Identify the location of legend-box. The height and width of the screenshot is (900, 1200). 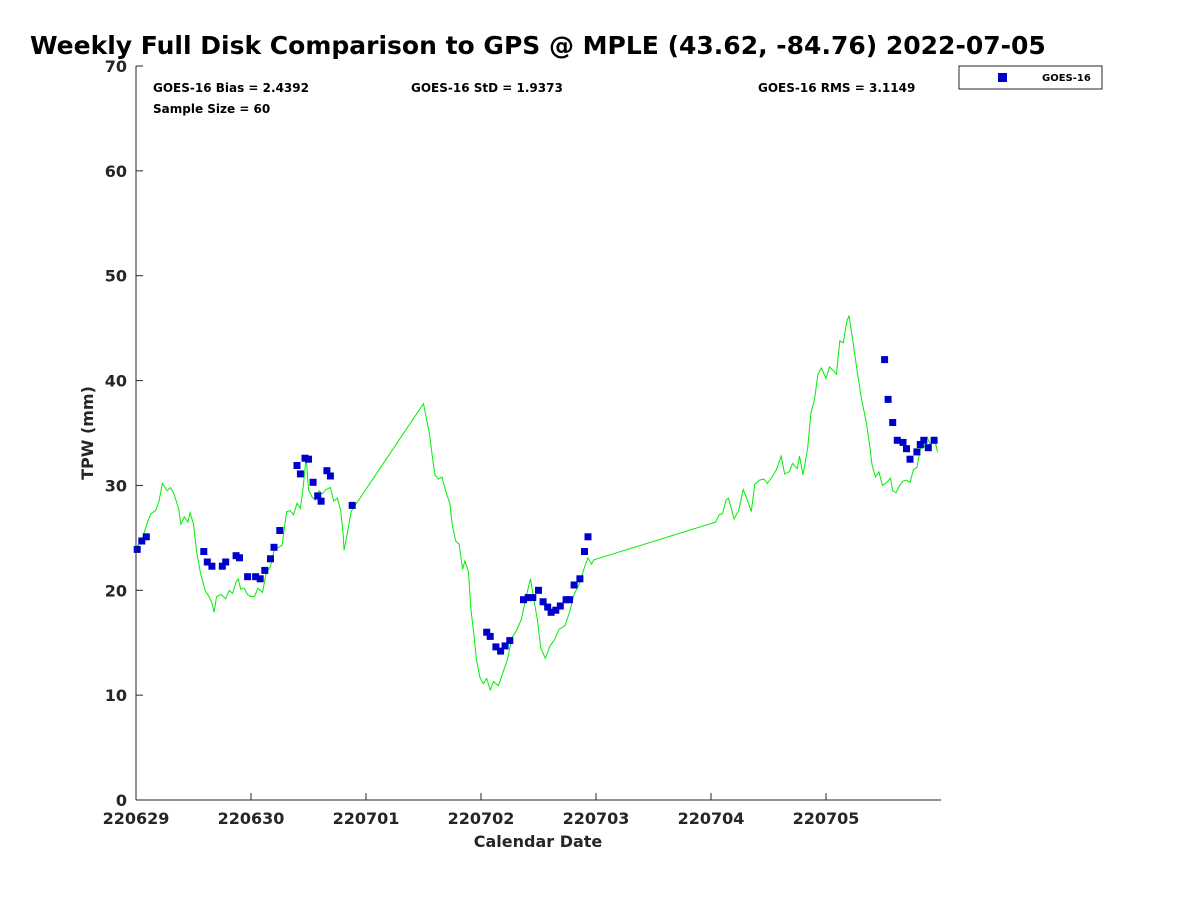
(1030, 77).